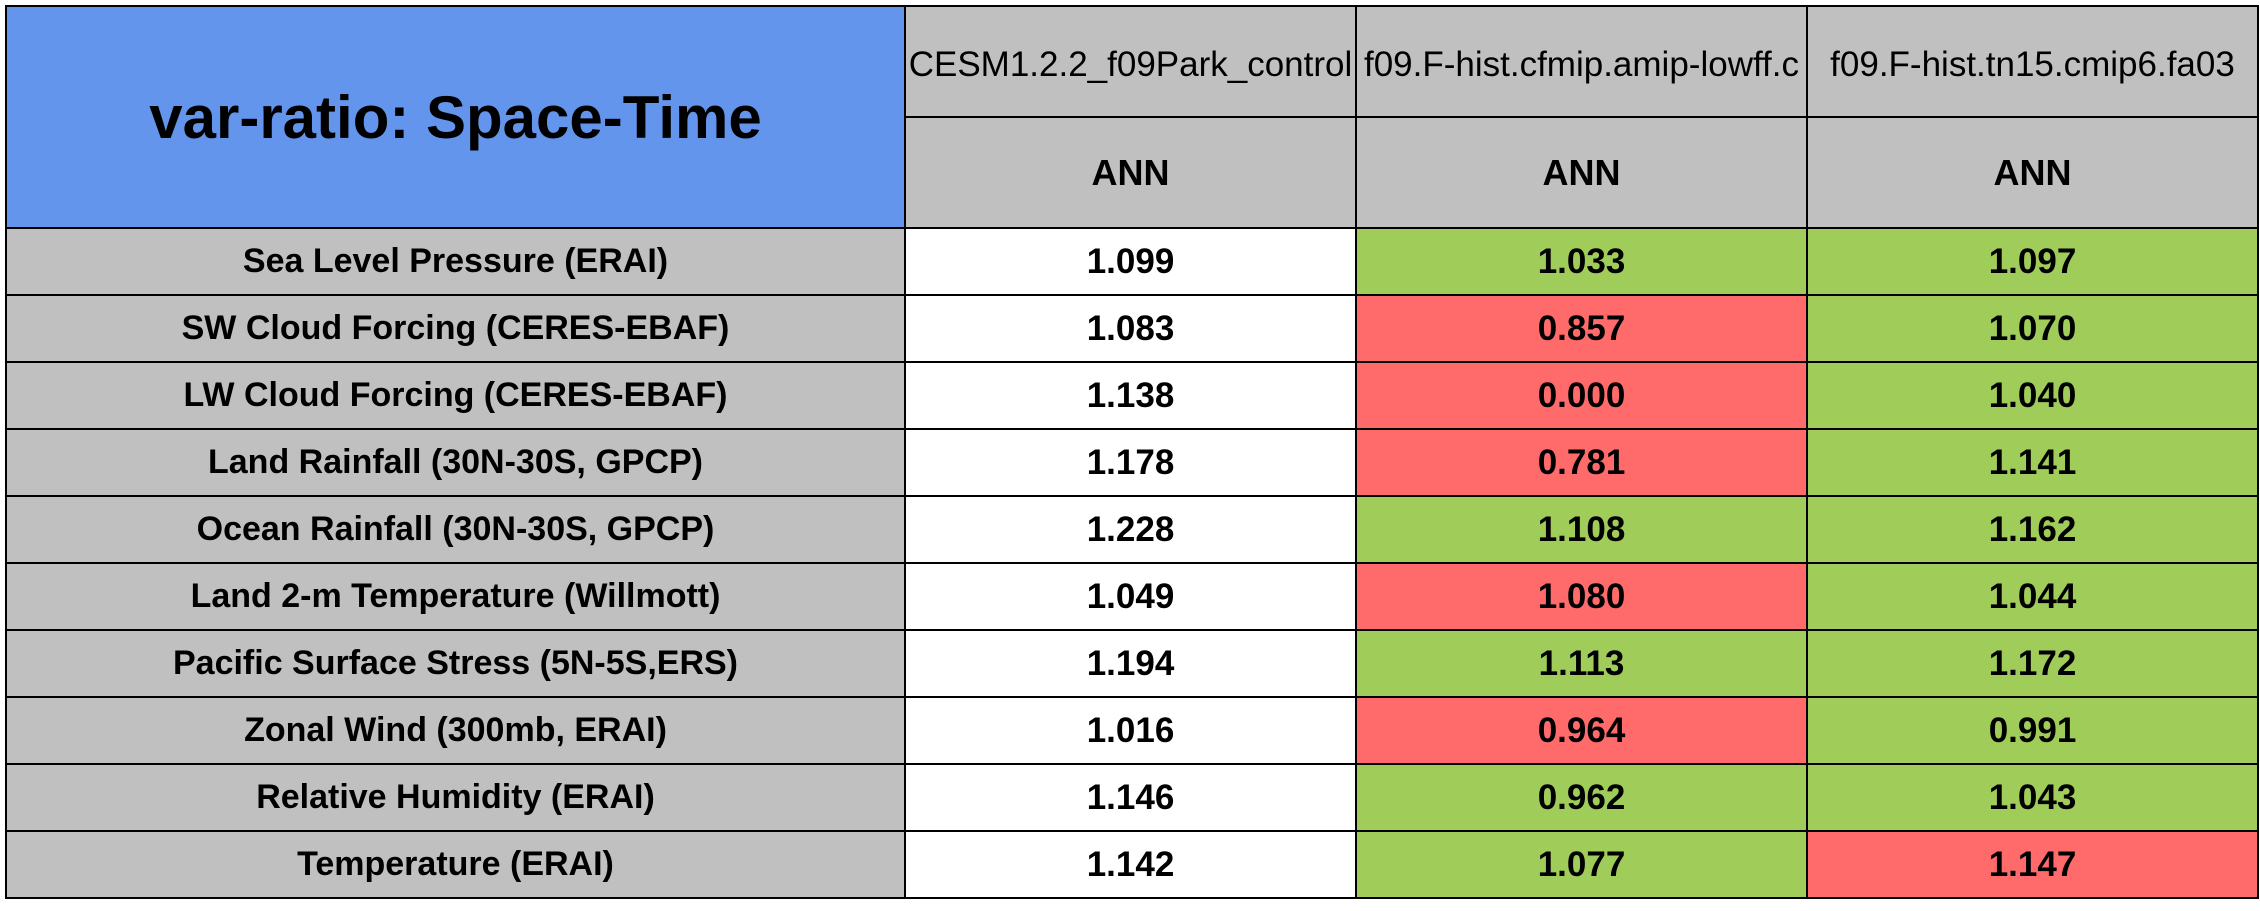  I want to click on value-cell: 1.147, so click(2032, 864).